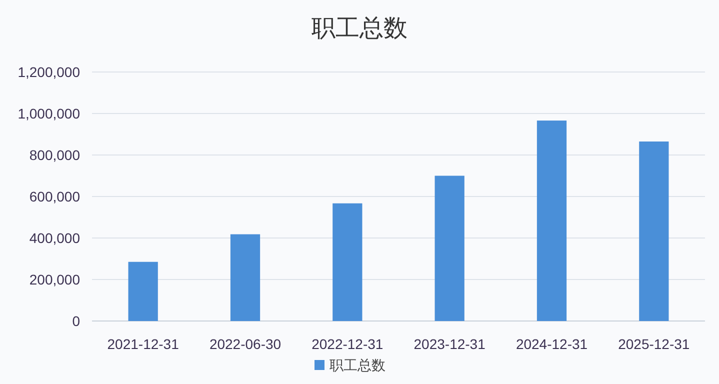 The image size is (719, 384). Describe the element at coordinates (245, 344) in the screenshot. I see `x-tick-label: 2022-06-30` at that location.